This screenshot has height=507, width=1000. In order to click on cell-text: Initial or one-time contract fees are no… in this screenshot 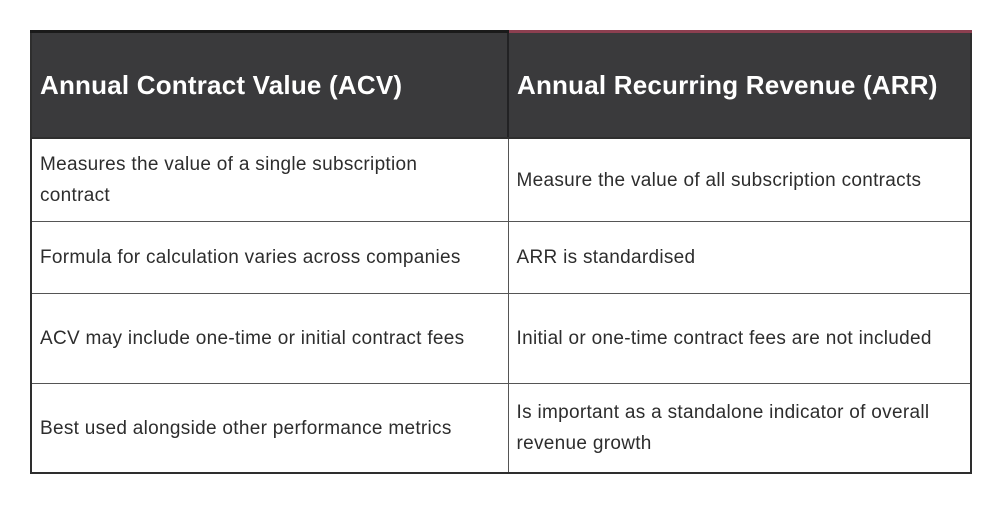, I will do `click(724, 338)`.